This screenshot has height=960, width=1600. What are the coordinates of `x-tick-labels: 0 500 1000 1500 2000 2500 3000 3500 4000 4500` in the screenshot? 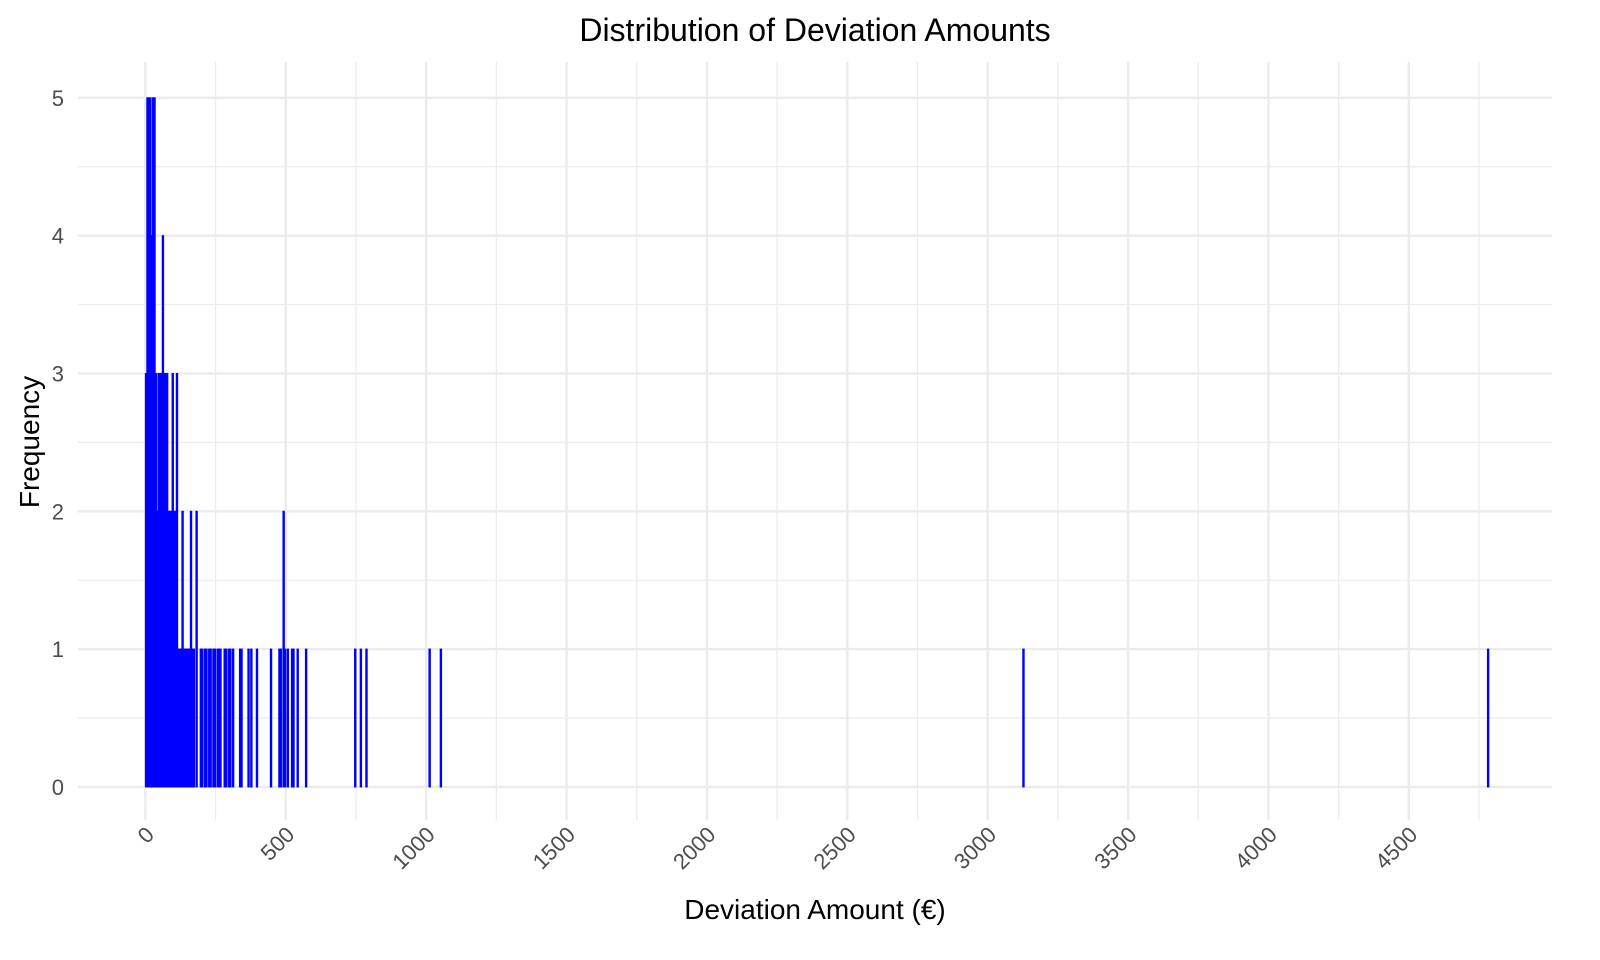 It's located at (778, 848).